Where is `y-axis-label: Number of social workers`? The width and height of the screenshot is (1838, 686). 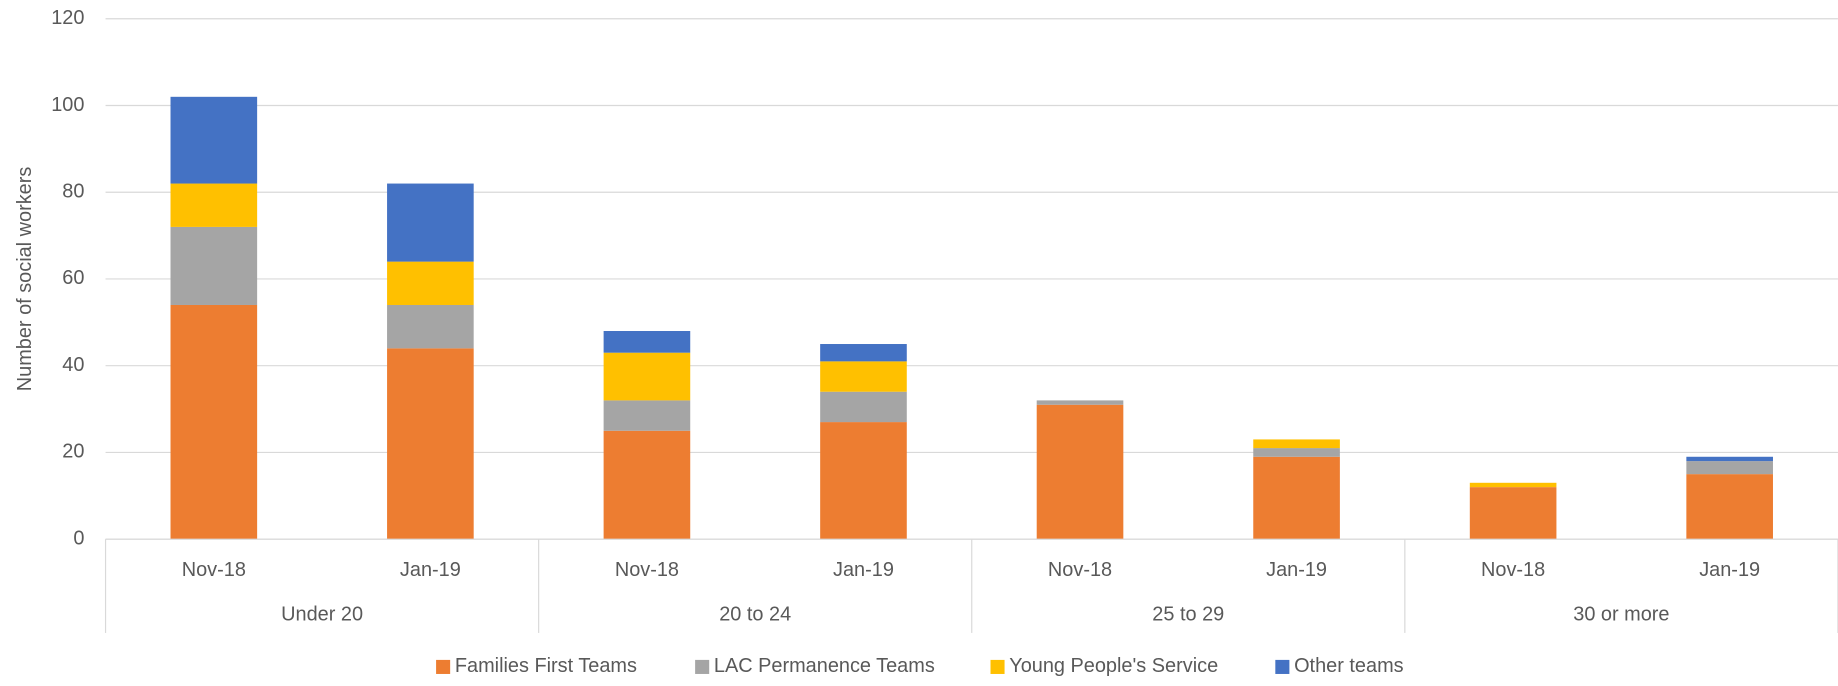 y-axis-label: Number of social workers is located at coordinates (25, 279).